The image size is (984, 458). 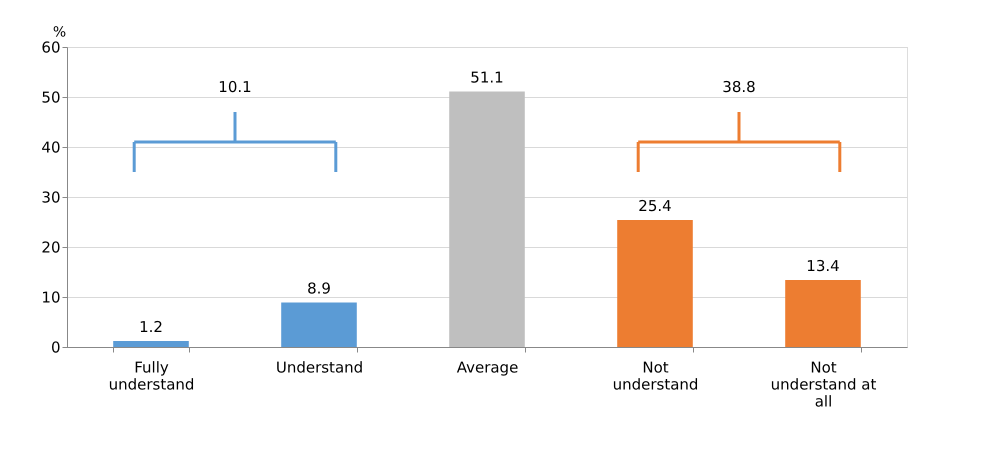 I want to click on annotation: 10.1, so click(x=235, y=87).